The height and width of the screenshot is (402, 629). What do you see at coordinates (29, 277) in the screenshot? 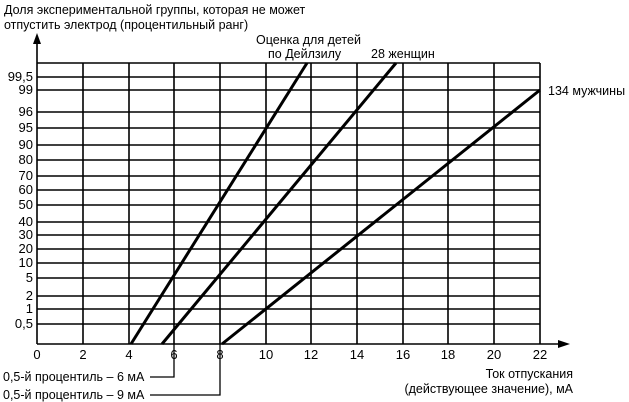
I see `y-tick-label: 5` at bounding box center [29, 277].